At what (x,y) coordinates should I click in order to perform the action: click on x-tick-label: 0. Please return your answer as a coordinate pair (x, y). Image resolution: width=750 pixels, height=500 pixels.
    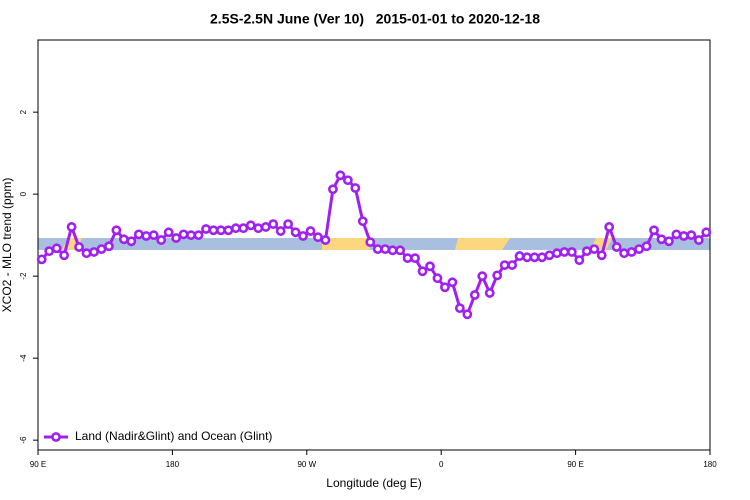
    Looking at the image, I should click on (441, 464).